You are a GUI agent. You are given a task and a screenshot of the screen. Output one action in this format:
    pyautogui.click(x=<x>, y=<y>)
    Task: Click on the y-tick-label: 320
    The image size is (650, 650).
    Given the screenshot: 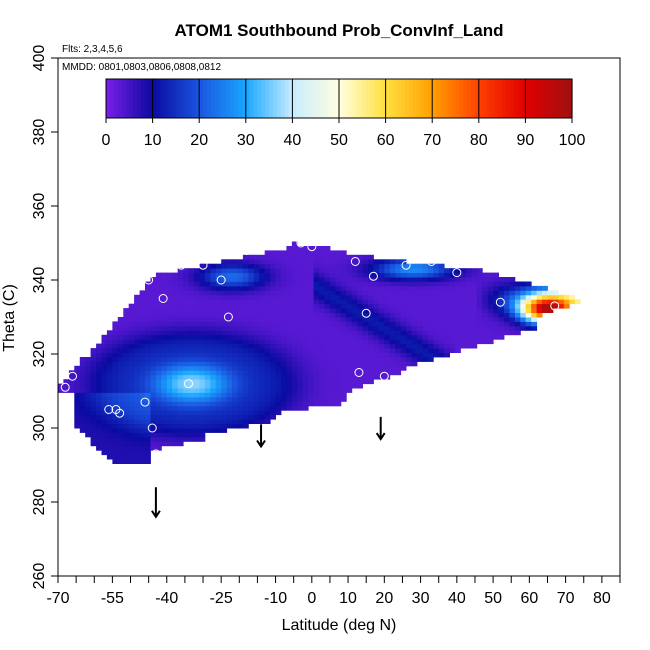 What is the action you would take?
    pyautogui.click(x=39, y=354)
    